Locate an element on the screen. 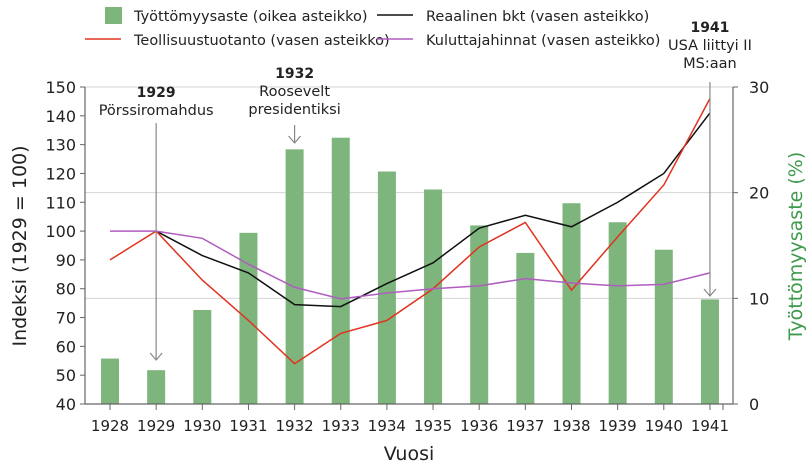 The image size is (810, 467). left-tick-label: 70 is located at coordinates (66, 318).